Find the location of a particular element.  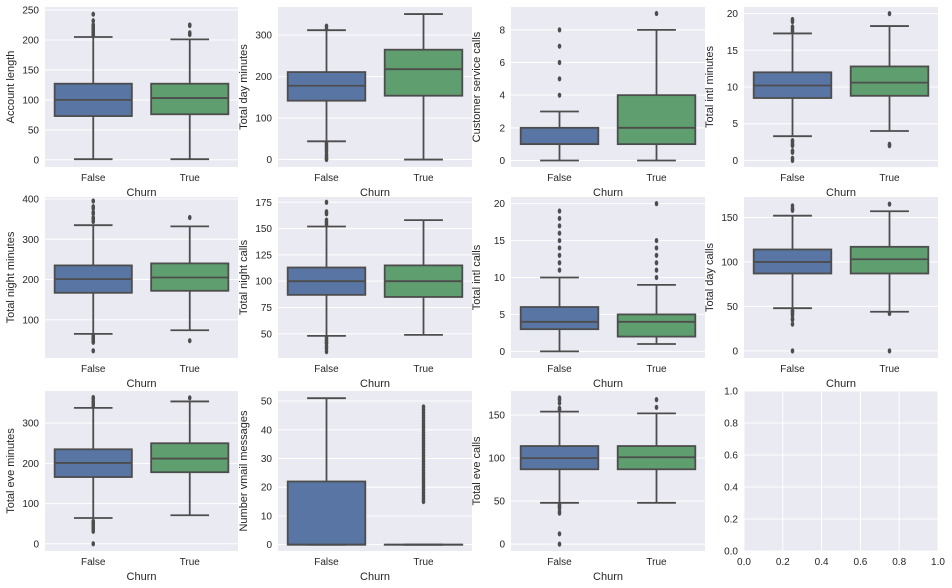

y-tick-label: 0.6 is located at coordinates (731, 456).